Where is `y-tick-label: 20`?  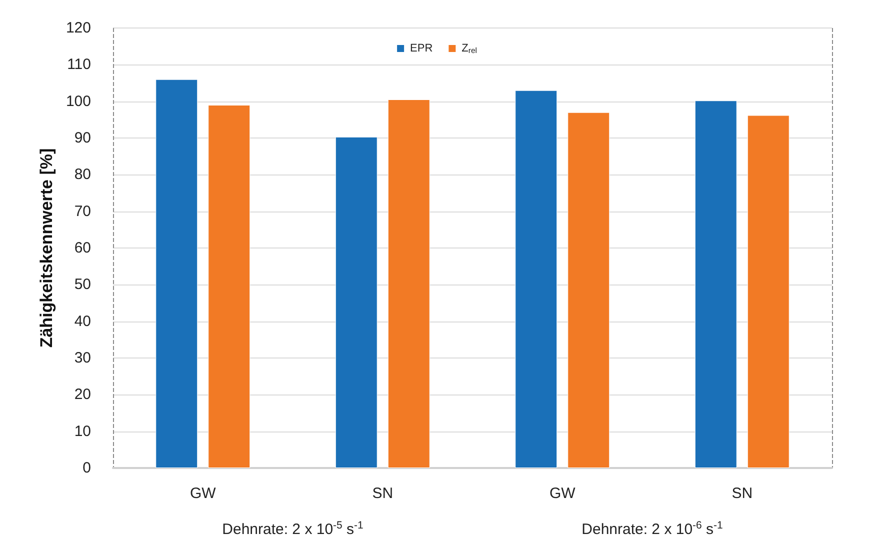 y-tick-label: 20 is located at coordinates (82, 395).